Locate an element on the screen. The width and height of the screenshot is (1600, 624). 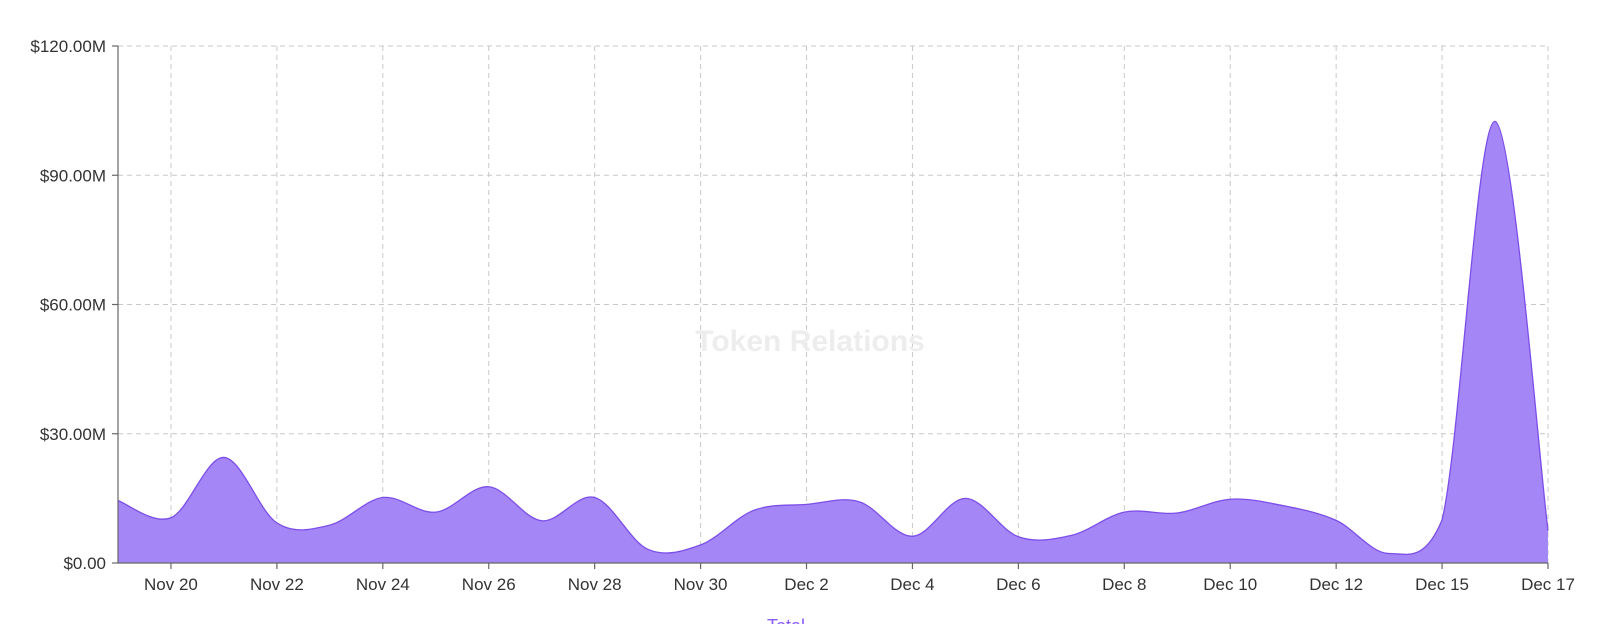
x-tick-label: Dec 2 is located at coordinates (806, 584).